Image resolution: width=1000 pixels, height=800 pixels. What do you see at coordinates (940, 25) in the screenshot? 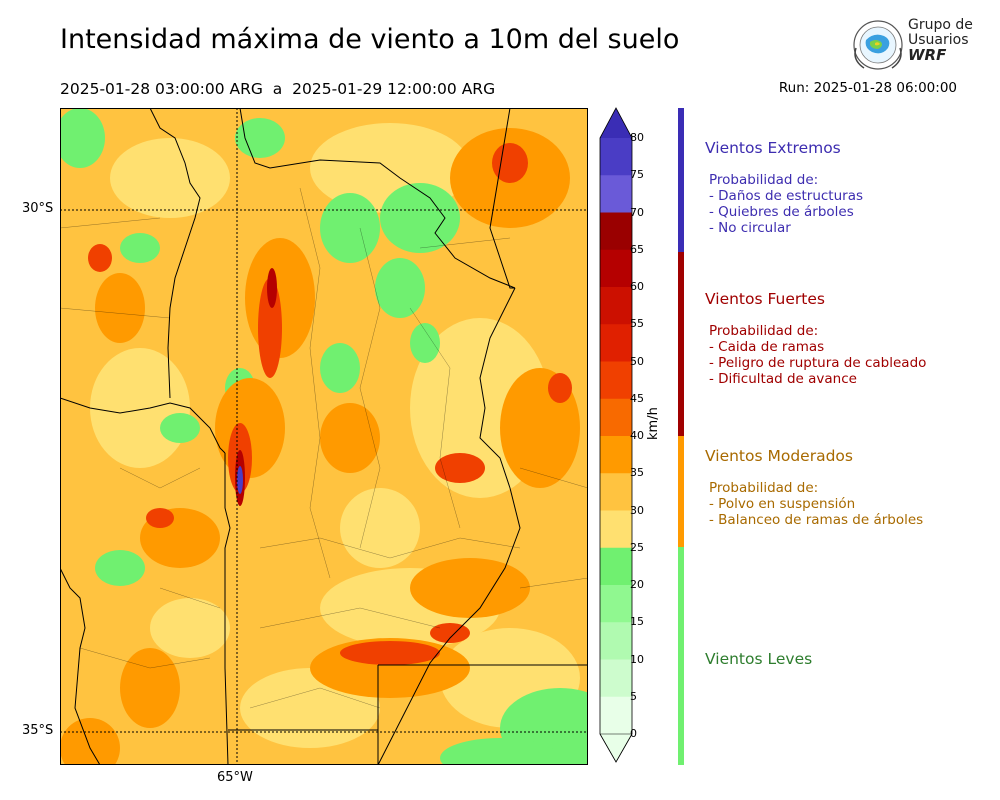
I see `logo-line-1: Grupo de` at bounding box center [940, 25].